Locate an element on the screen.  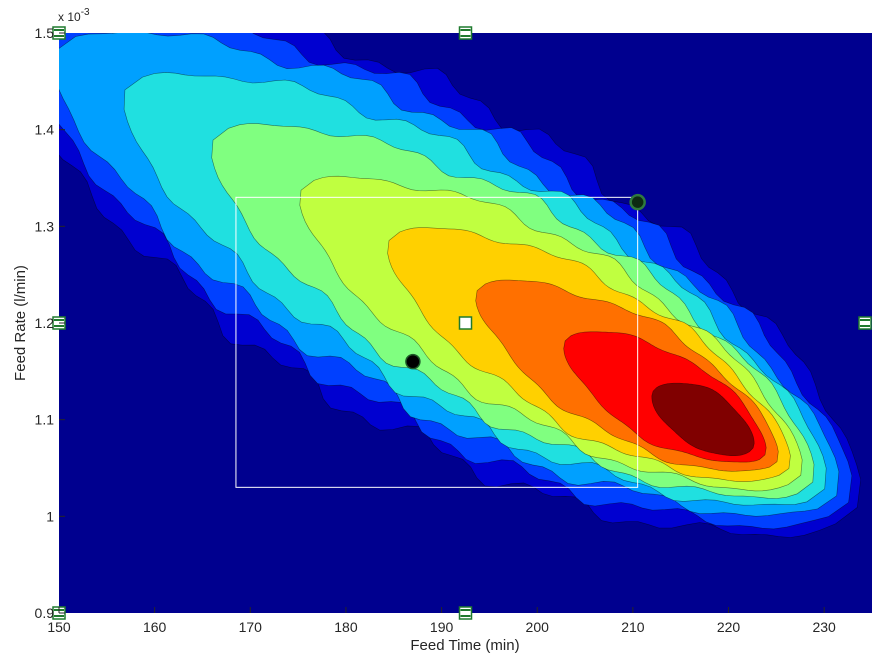
x-tick-label: 170 is located at coordinates (251, 627).